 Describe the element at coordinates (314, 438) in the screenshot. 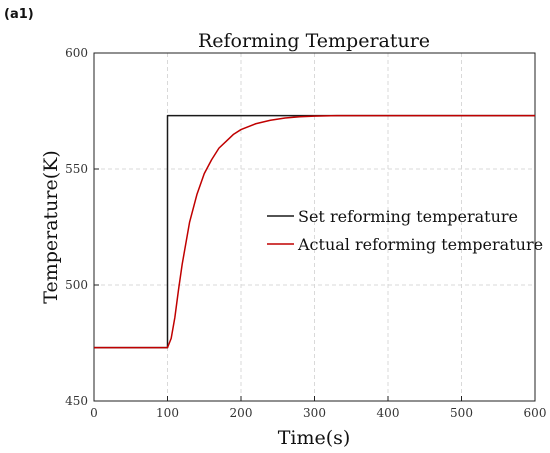

I see `x-axis-label: Time(s)` at that location.